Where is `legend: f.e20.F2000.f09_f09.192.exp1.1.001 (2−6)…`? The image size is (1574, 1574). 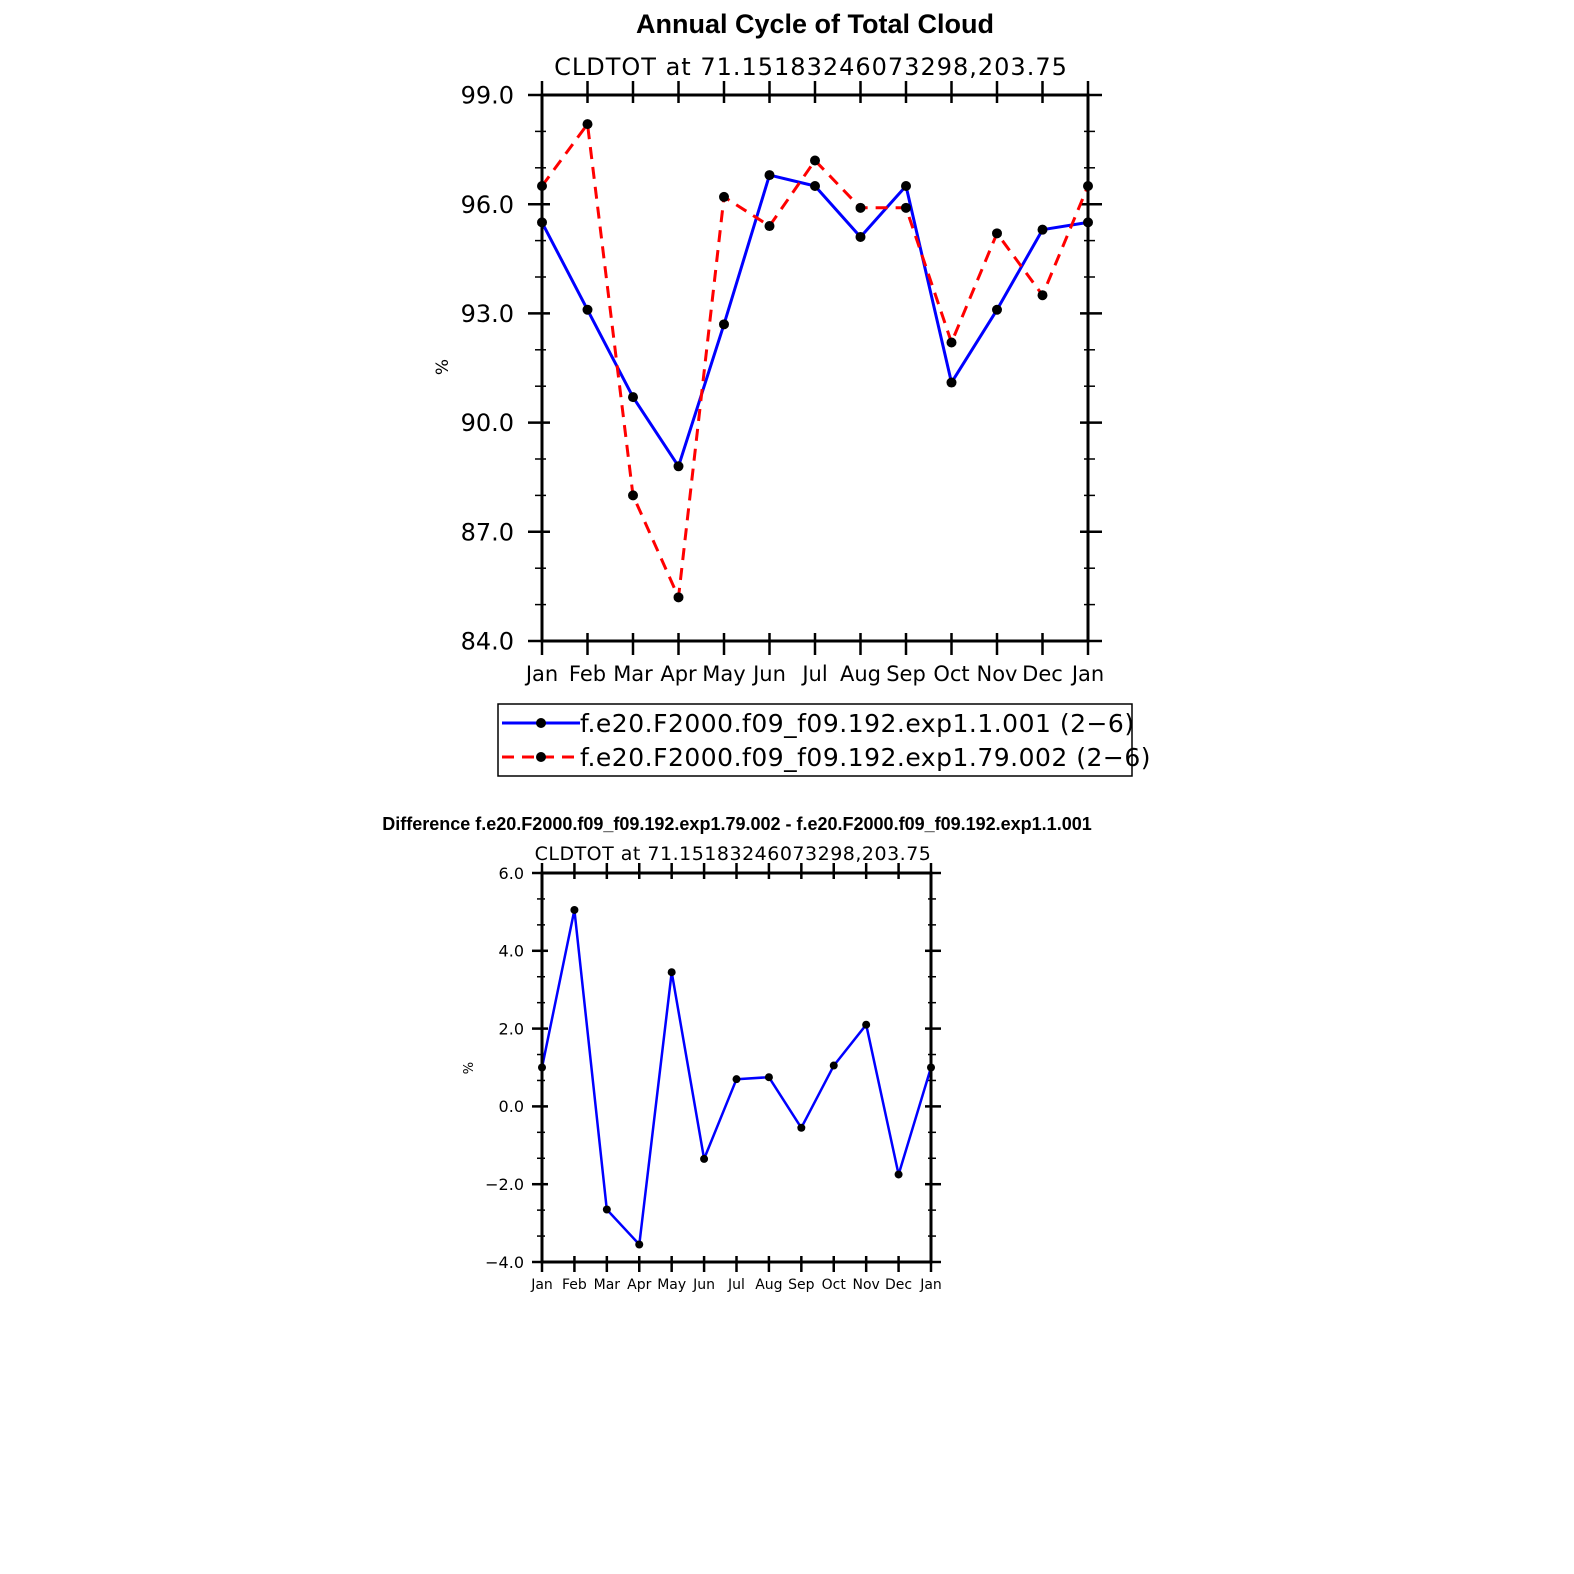 legend: f.e20.F2000.f09_f09.192.exp1.1.001 (2−6)… is located at coordinates (824, 740).